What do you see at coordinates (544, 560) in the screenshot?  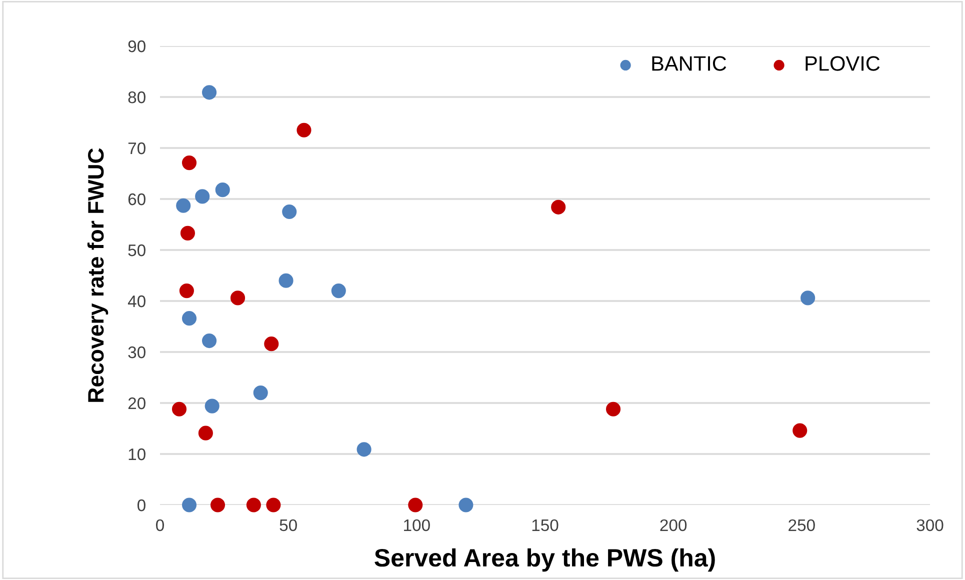 I see `x-axis-title: Served Area by the PWS (ha)` at bounding box center [544, 560].